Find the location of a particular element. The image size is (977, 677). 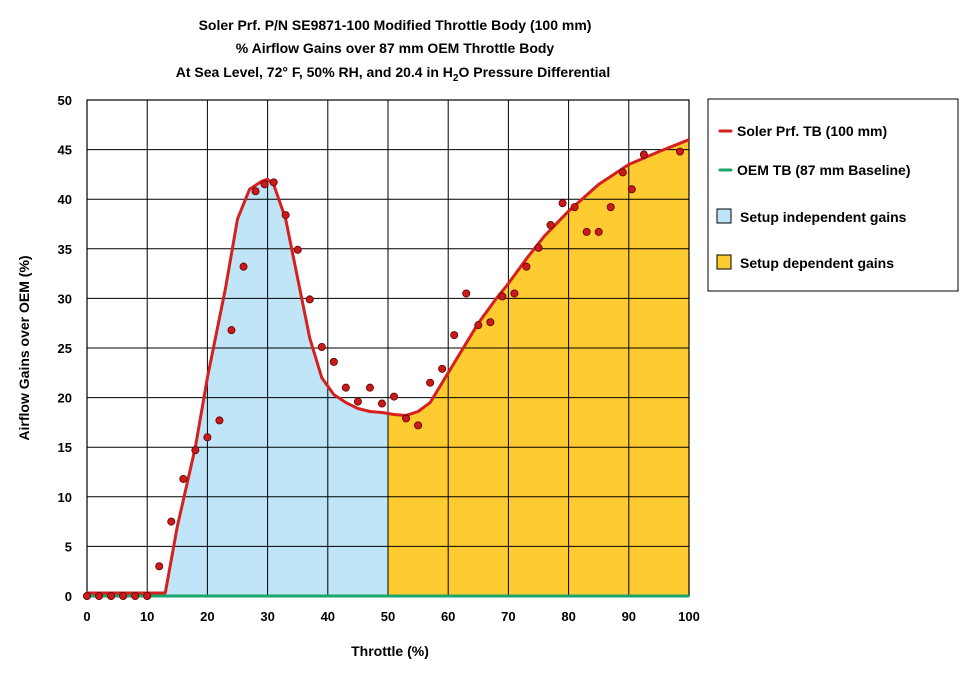

y-tick-label: 30 is located at coordinates (65, 298).